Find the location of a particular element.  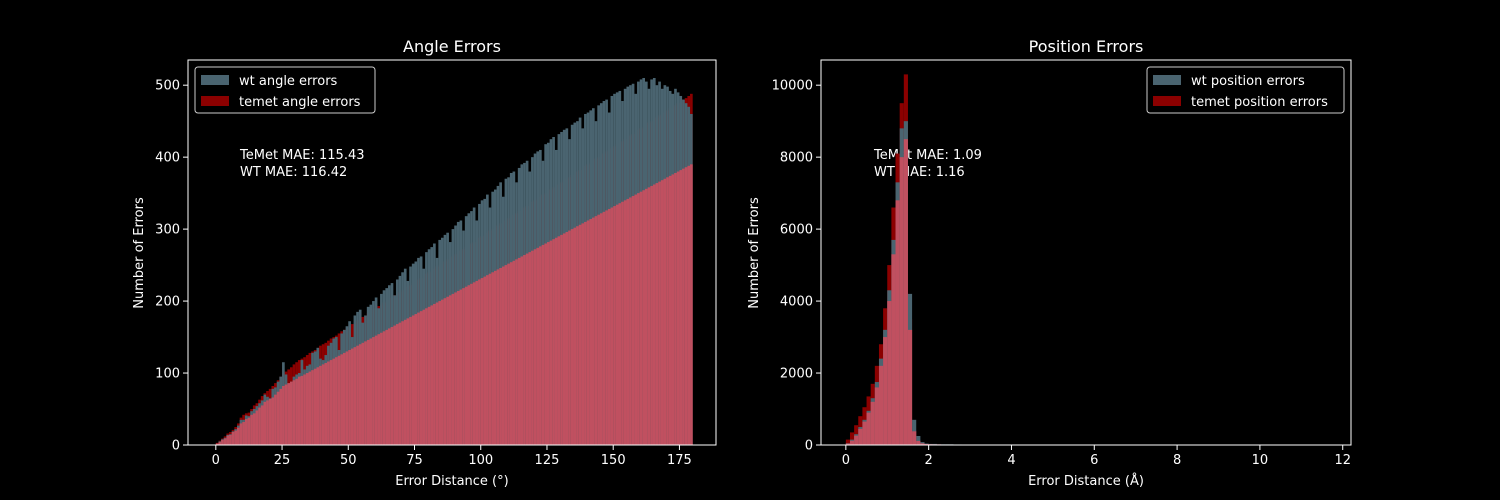

legend-label: temet position errors is located at coordinates (1259, 102).